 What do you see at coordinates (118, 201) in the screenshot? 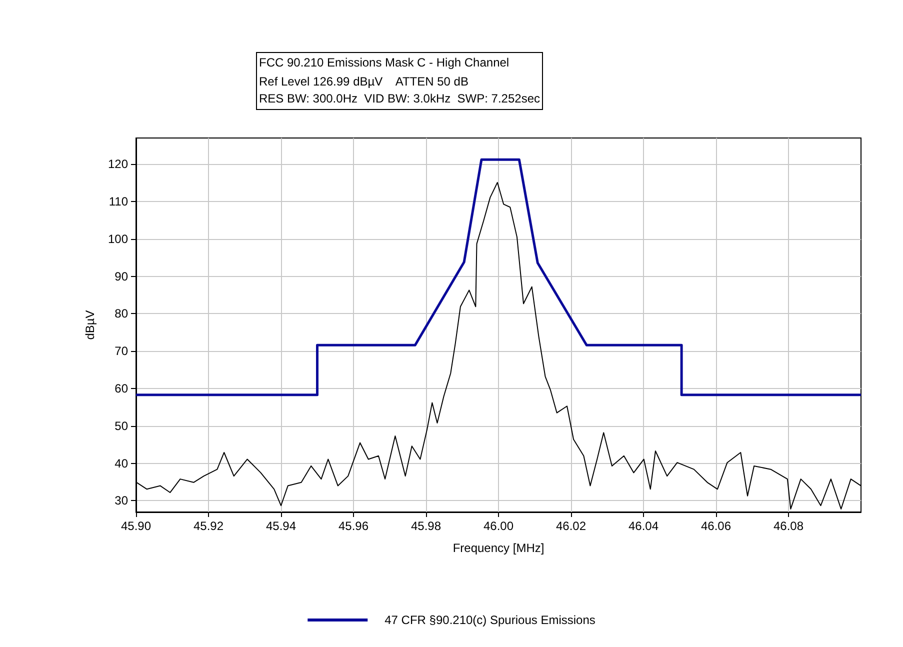
I see `y-tick-label: 110` at bounding box center [118, 201].